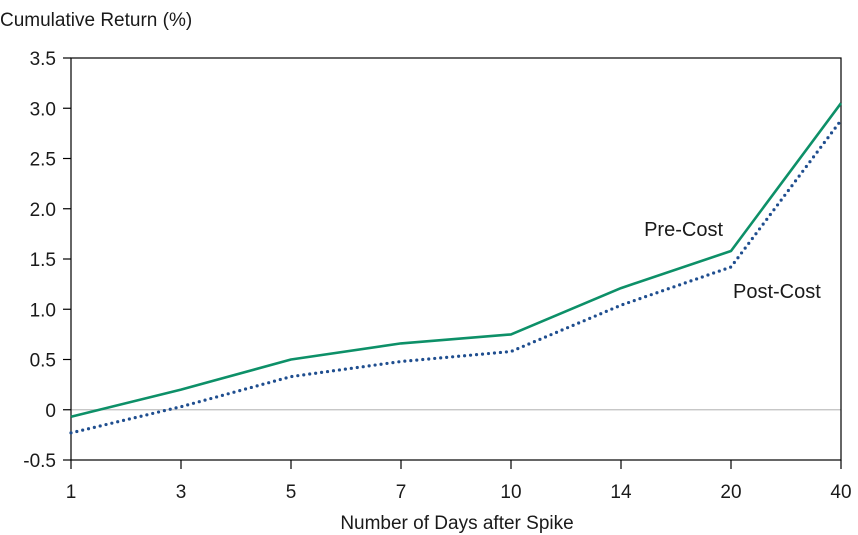  Describe the element at coordinates (291, 492) in the screenshot. I see `x-tick-label: 5` at that location.